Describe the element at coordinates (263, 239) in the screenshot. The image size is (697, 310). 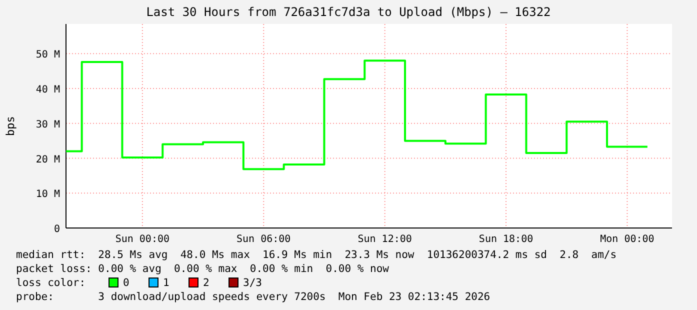
I see `x-tick-label: Sun 06:00` at that location.